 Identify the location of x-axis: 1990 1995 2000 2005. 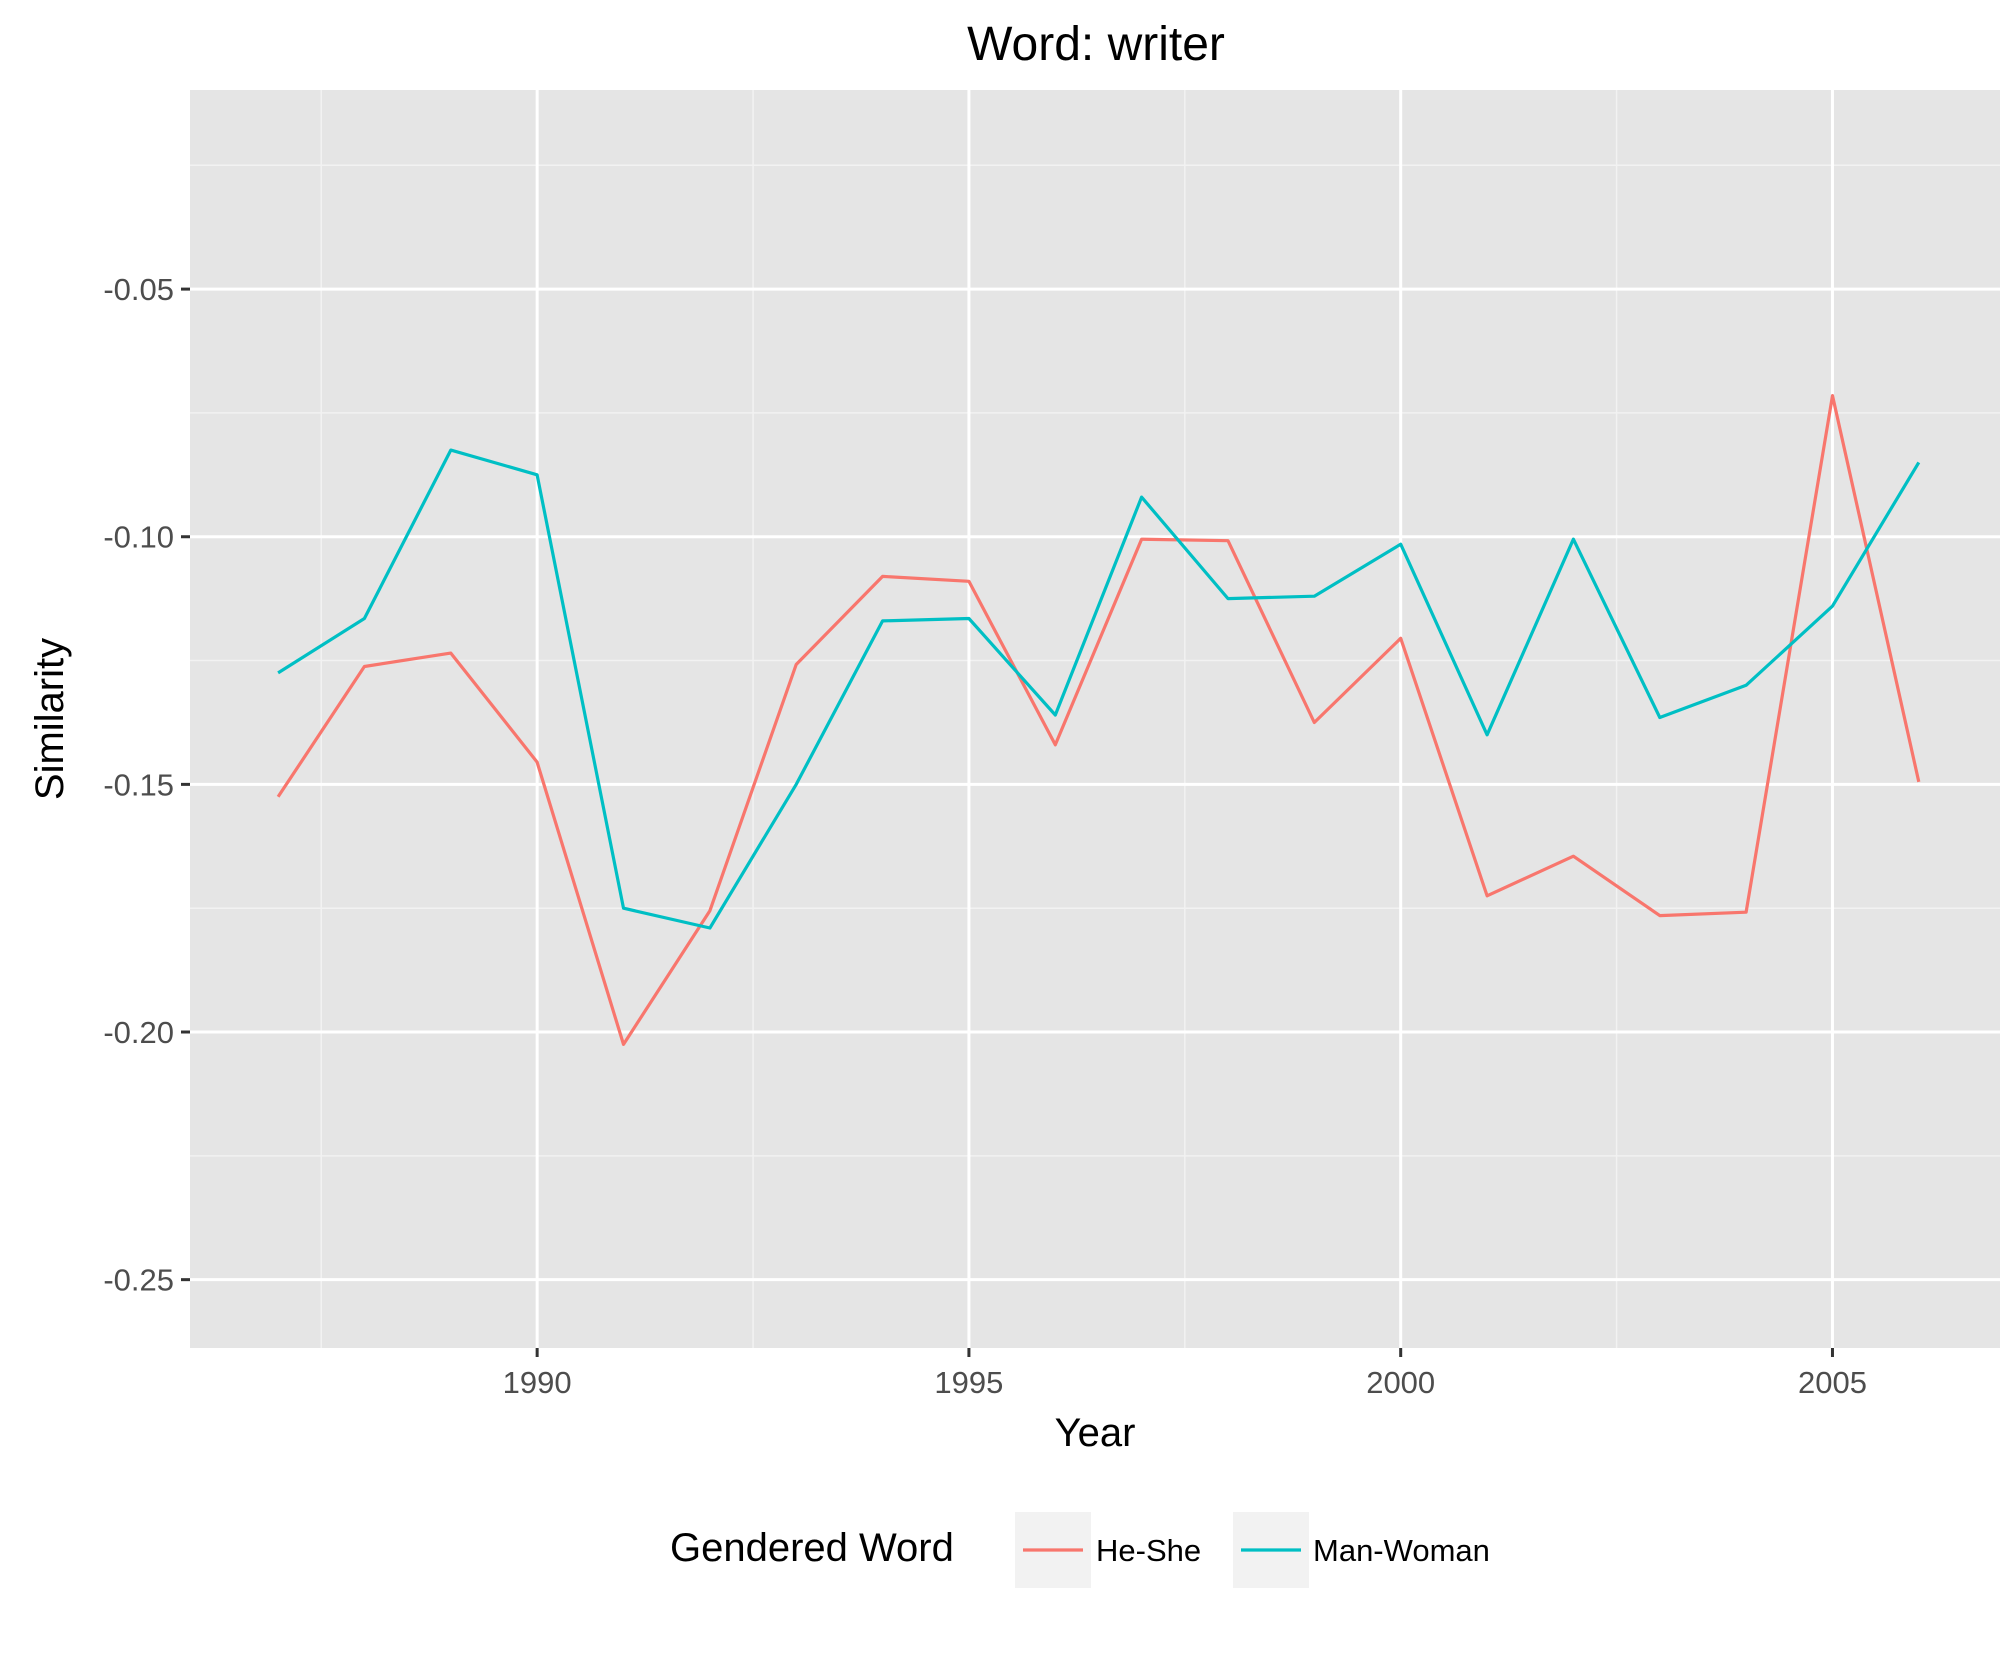
(1185, 1374).